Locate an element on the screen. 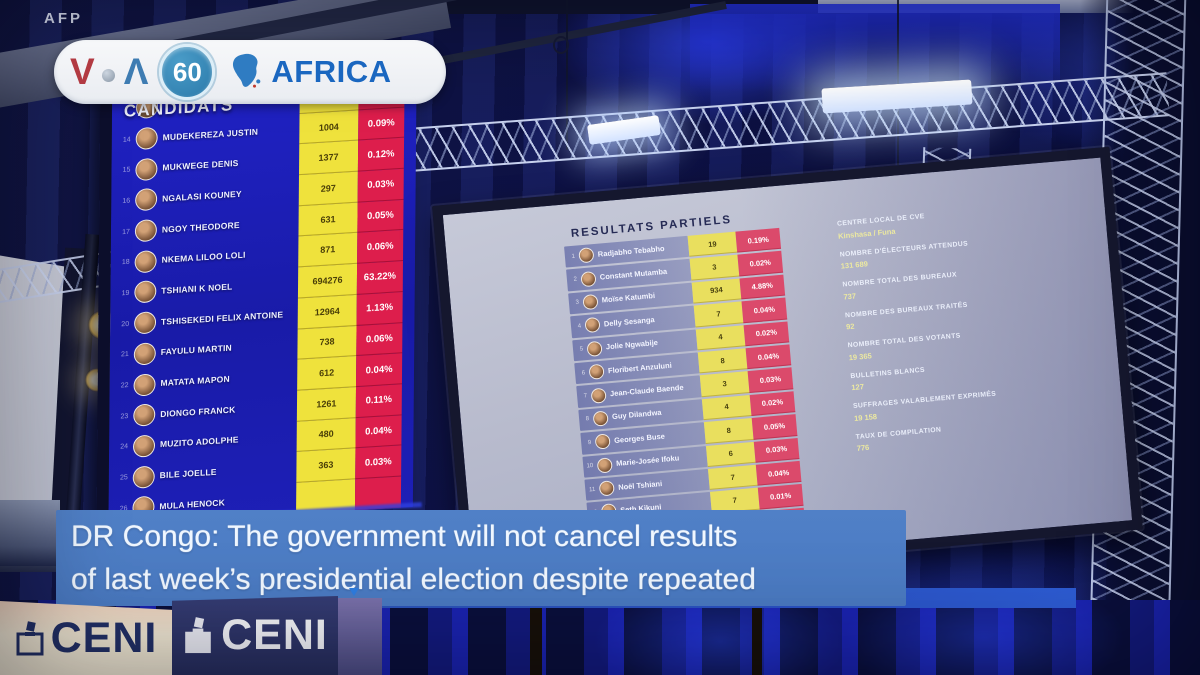 The image size is (1200, 675). voa60-africa-banner: V Λ 60 AFRICA is located at coordinates (250, 72).